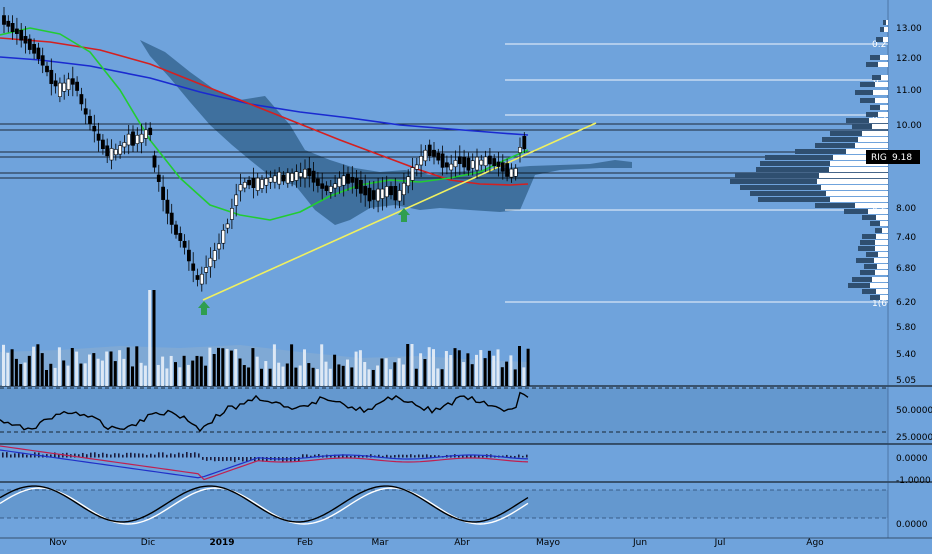  What do you see at coordinates (548, 543) in the screenshot?
I see `x-axis-label: Mayo` at bounding box center [548, 543].